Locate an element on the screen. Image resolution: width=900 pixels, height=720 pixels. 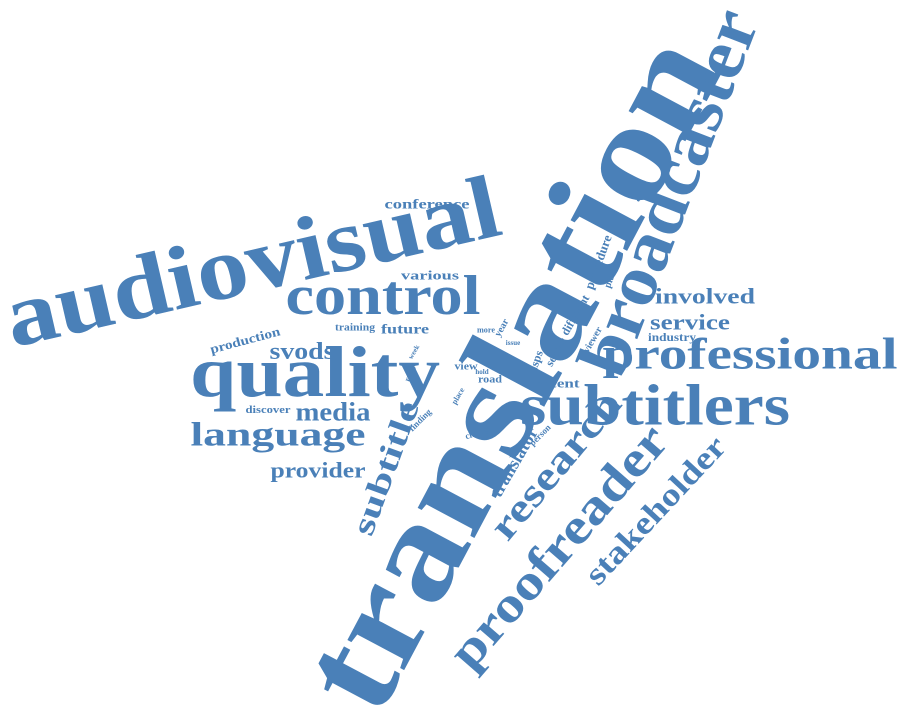
word: recent is located at coordinates (558, 383).